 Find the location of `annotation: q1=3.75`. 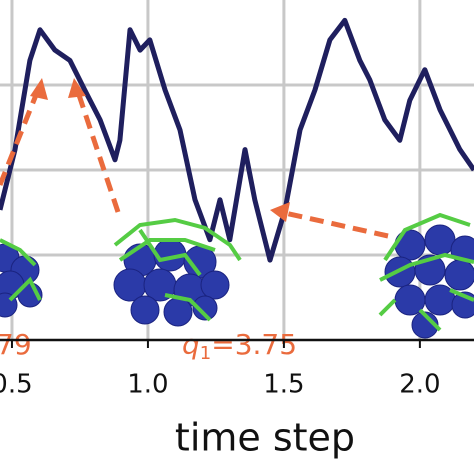

annotation: q1=3.75 is located at coordinates (239, 346).